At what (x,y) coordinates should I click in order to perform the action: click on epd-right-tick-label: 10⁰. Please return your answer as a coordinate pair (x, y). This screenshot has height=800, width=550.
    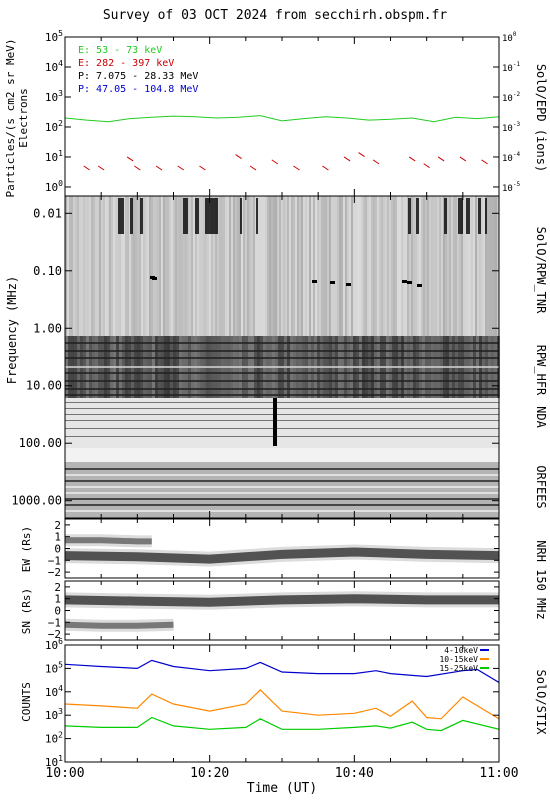
    Looking at the image, I should click on (509, 37).